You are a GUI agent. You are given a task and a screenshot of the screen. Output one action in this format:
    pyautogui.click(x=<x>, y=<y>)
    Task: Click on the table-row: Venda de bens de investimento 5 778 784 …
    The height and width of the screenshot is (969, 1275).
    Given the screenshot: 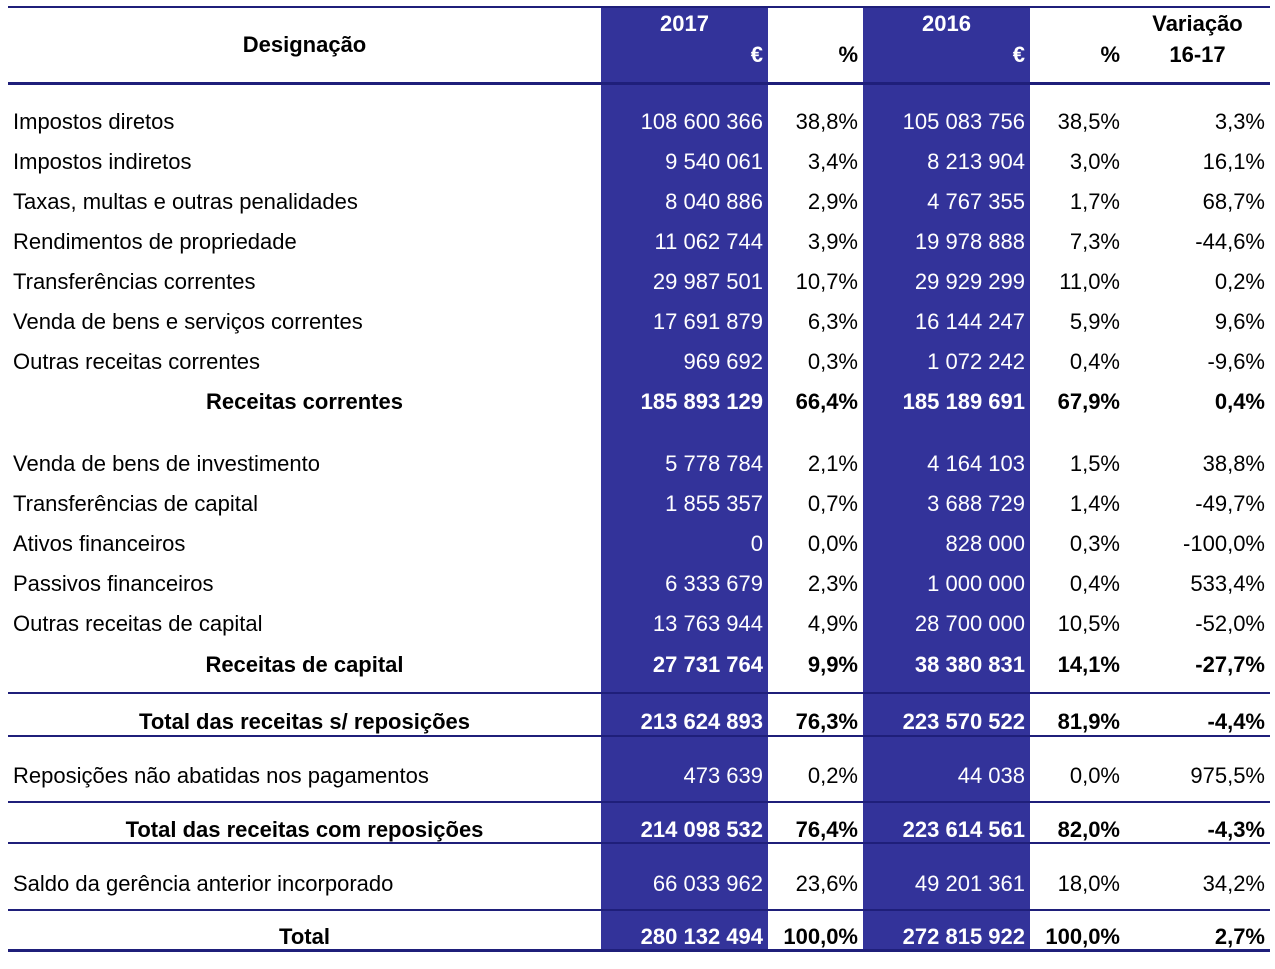 What is the action you would take?
    pyautogui.click(x=639, y=464)
    